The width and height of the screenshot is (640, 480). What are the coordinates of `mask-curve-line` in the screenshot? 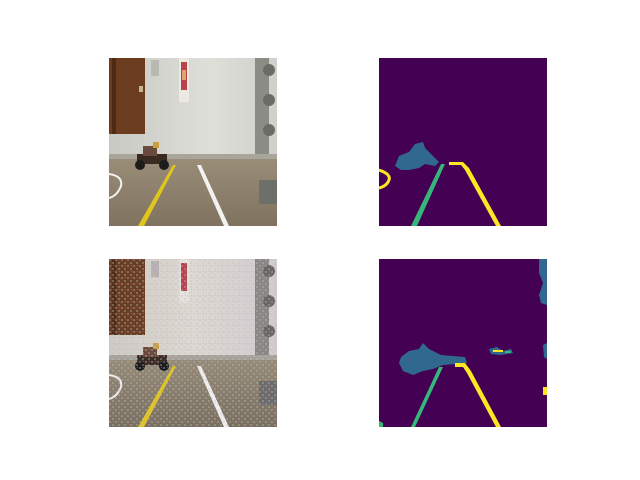 It's located at (385, 179).